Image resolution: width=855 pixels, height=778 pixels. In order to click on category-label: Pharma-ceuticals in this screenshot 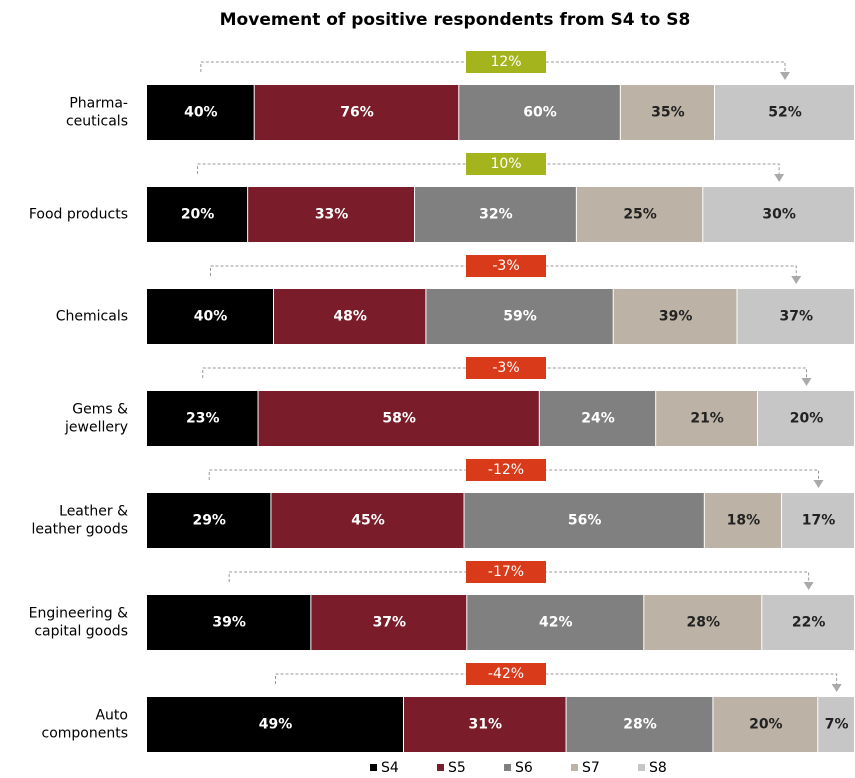, I will do `click(97, 113)`.